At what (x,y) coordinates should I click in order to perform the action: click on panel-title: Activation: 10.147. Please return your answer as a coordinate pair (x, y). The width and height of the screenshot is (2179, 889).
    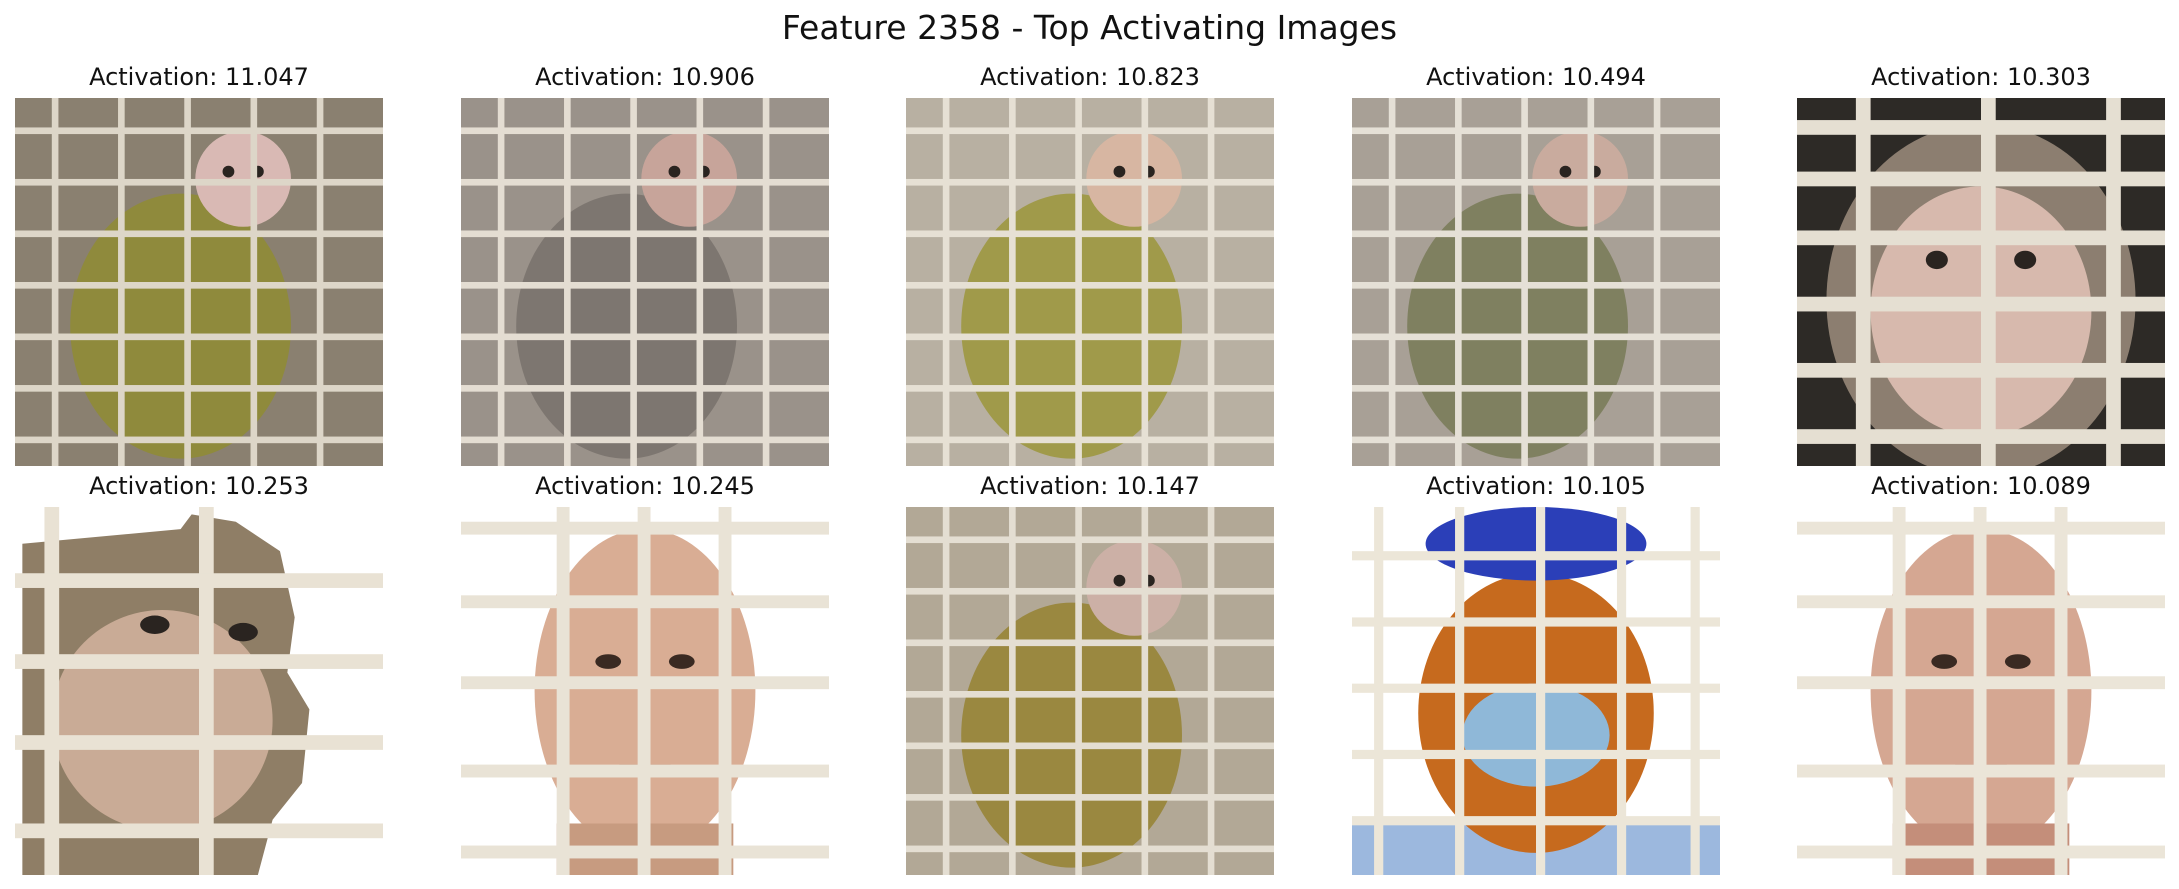
    Looking at the image, I should click on (1090, 486).